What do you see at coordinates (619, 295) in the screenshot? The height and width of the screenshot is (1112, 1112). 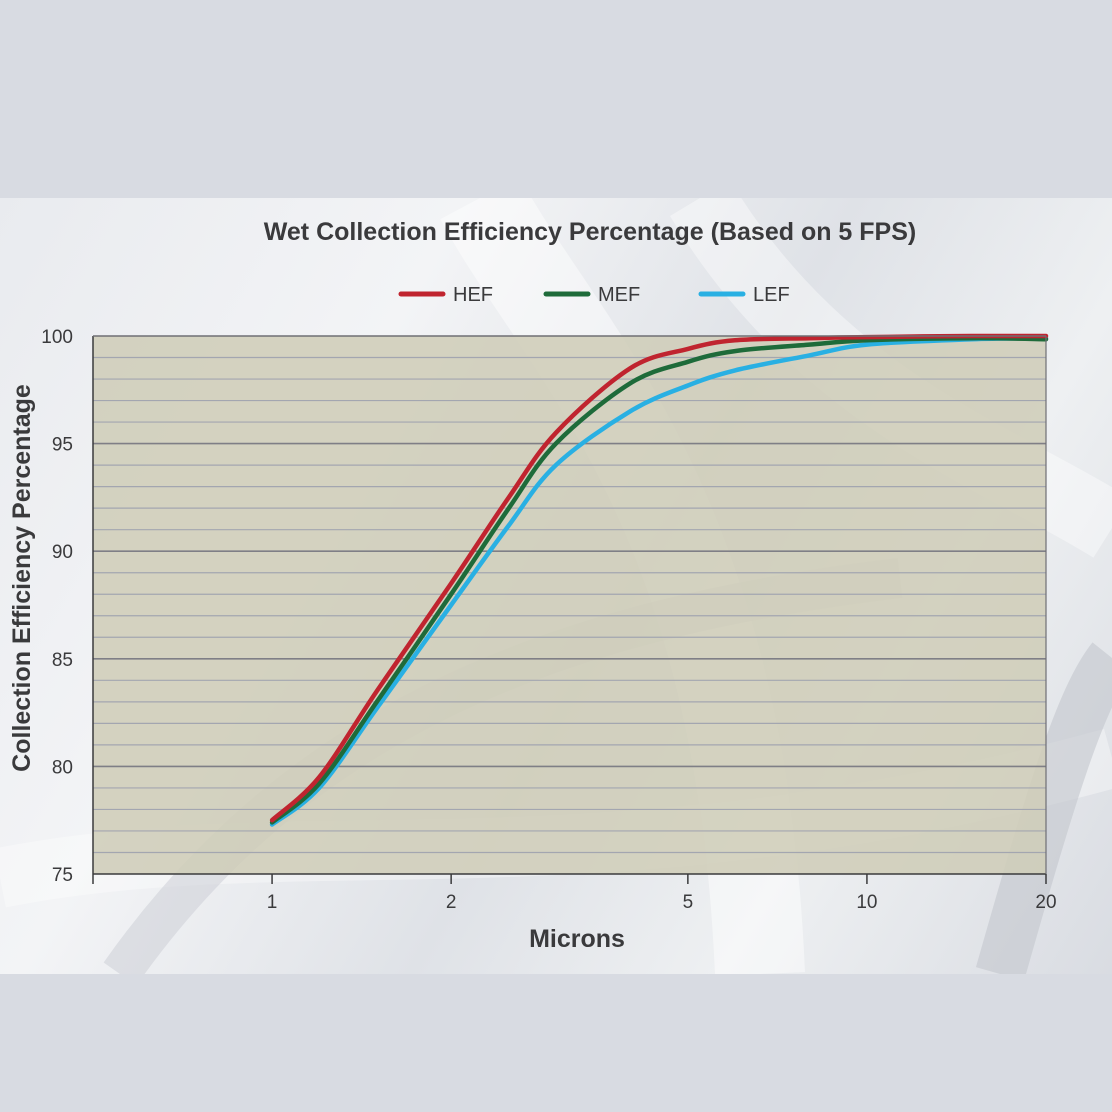 I see `legend-label-mef: MEF` at bounding box center [619, 295].